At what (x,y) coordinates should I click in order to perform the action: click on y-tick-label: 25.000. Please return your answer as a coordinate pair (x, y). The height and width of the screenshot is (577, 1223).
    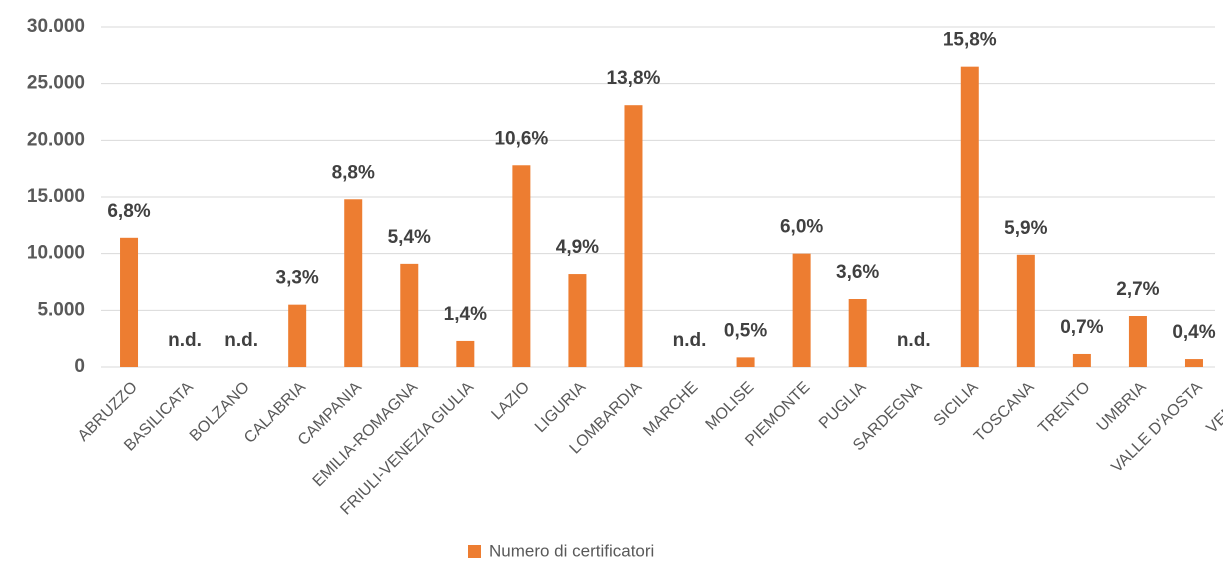
    Looking at the image, I should click on (56, 83).